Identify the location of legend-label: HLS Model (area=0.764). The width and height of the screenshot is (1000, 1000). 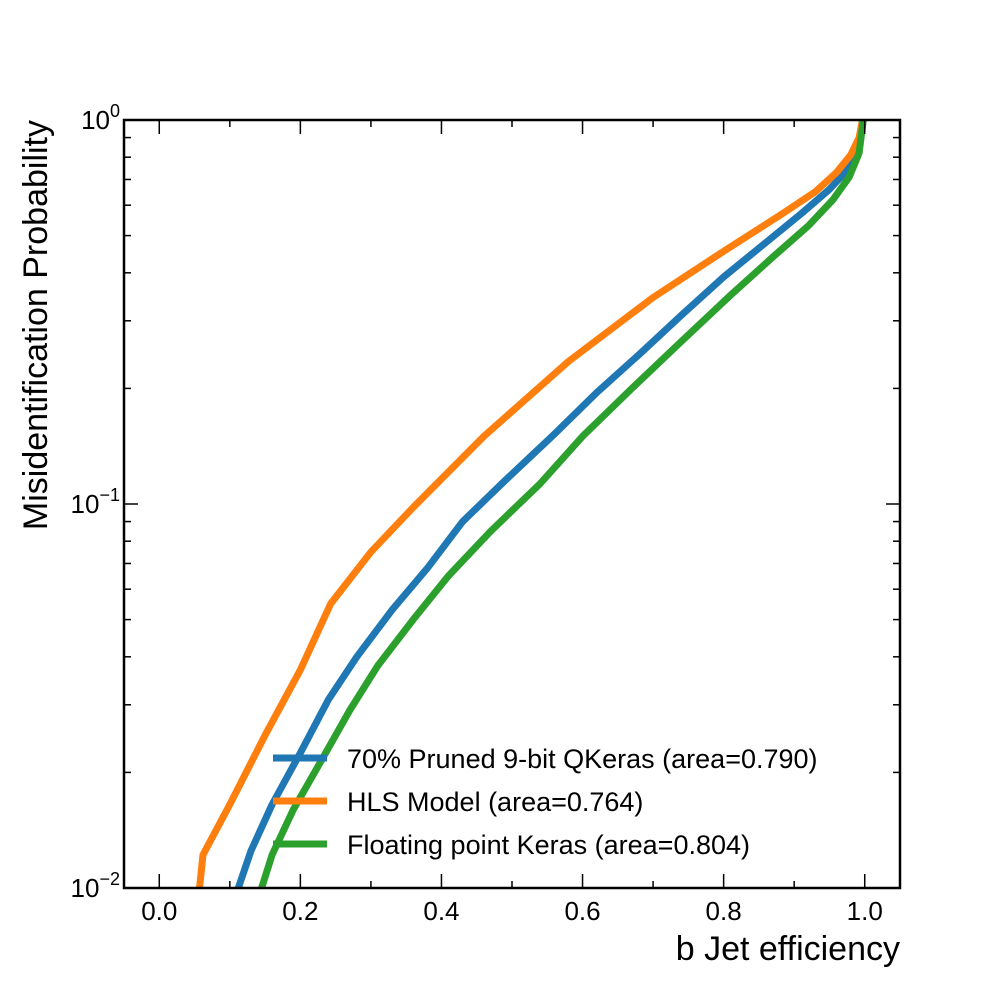
(495, 802).